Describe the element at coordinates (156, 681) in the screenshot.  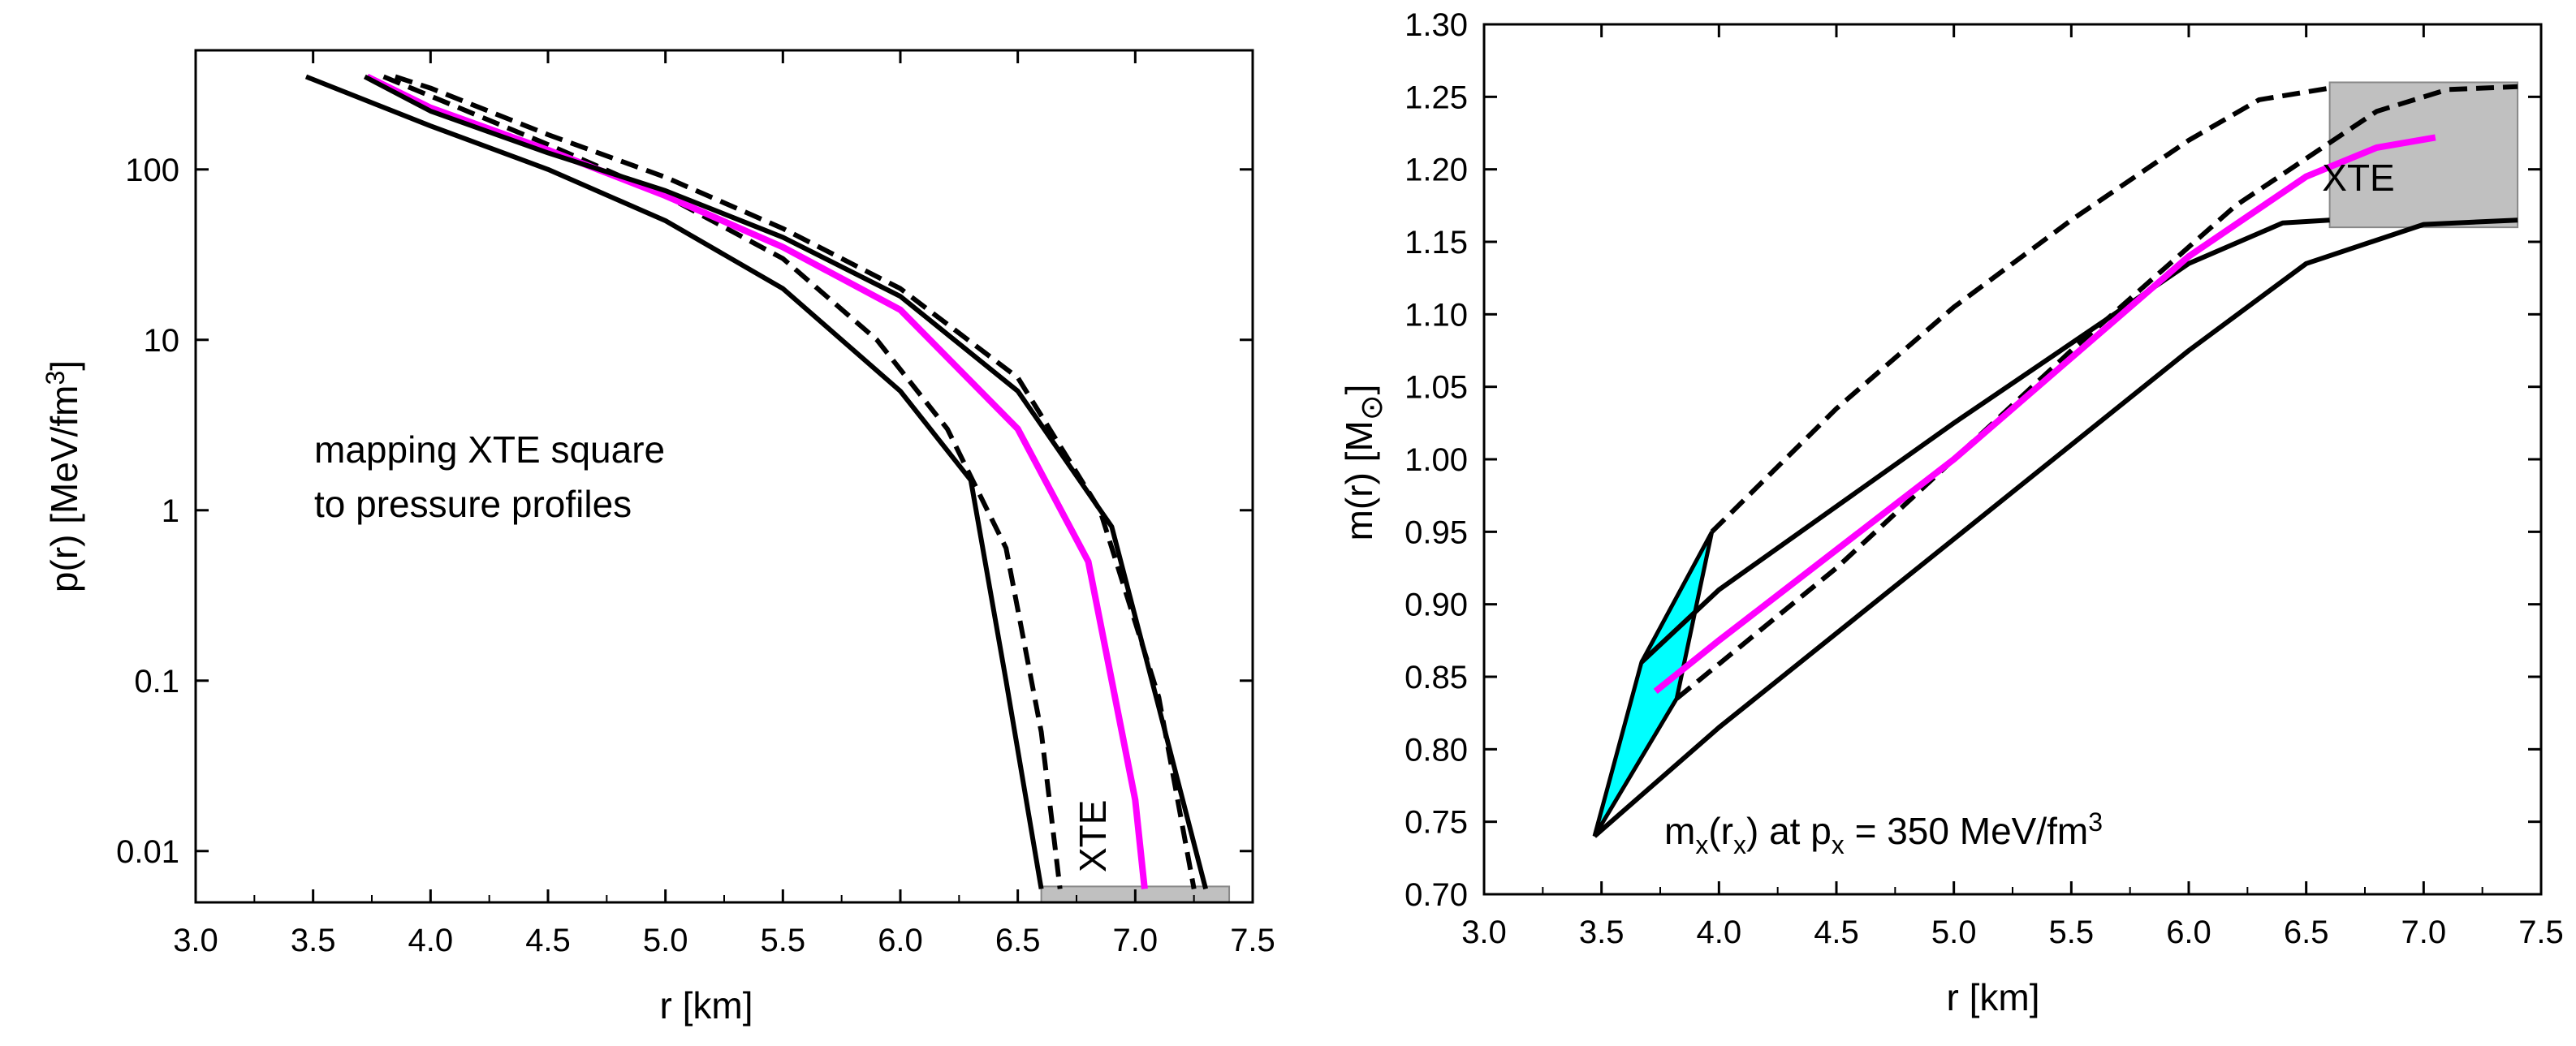
I see `left-y-tick-label: 0.1` at that location.